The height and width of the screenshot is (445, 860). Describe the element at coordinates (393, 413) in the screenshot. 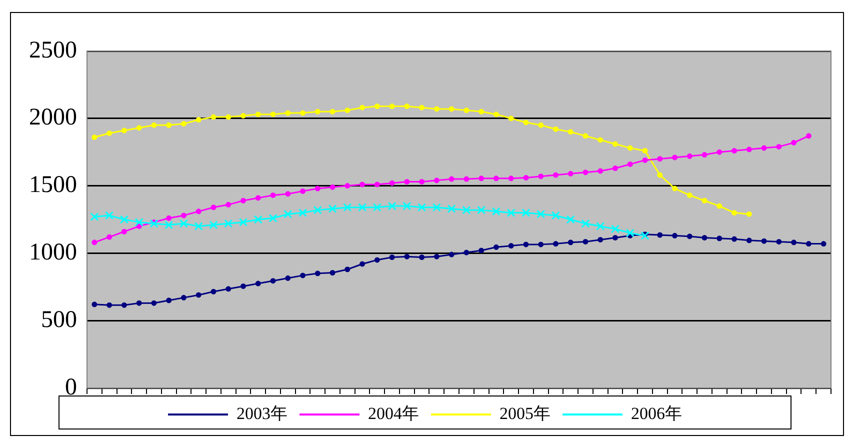

I see `legend-label: 2004年` at that location.